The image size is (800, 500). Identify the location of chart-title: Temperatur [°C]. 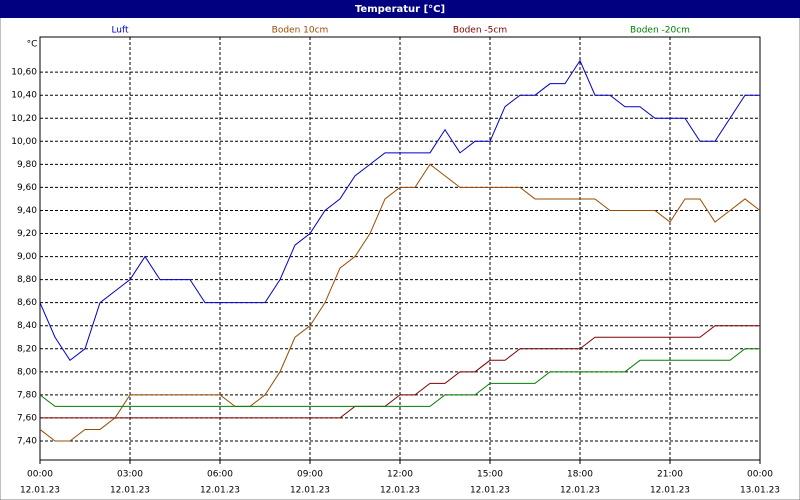
(400, 9).